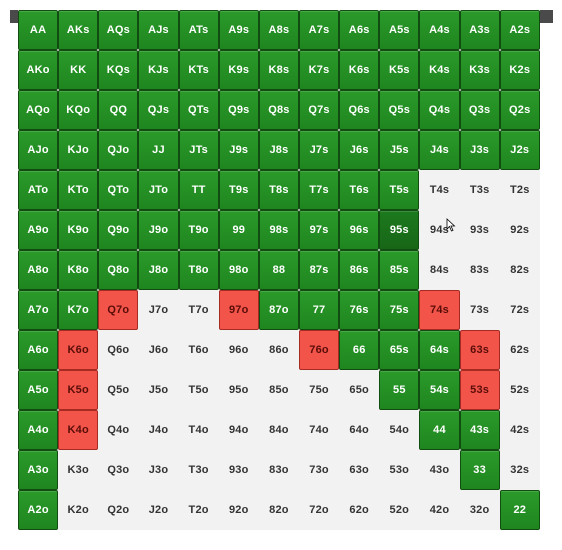  I want to click on hand-cell-t2o: T2o, so click(198, 510).